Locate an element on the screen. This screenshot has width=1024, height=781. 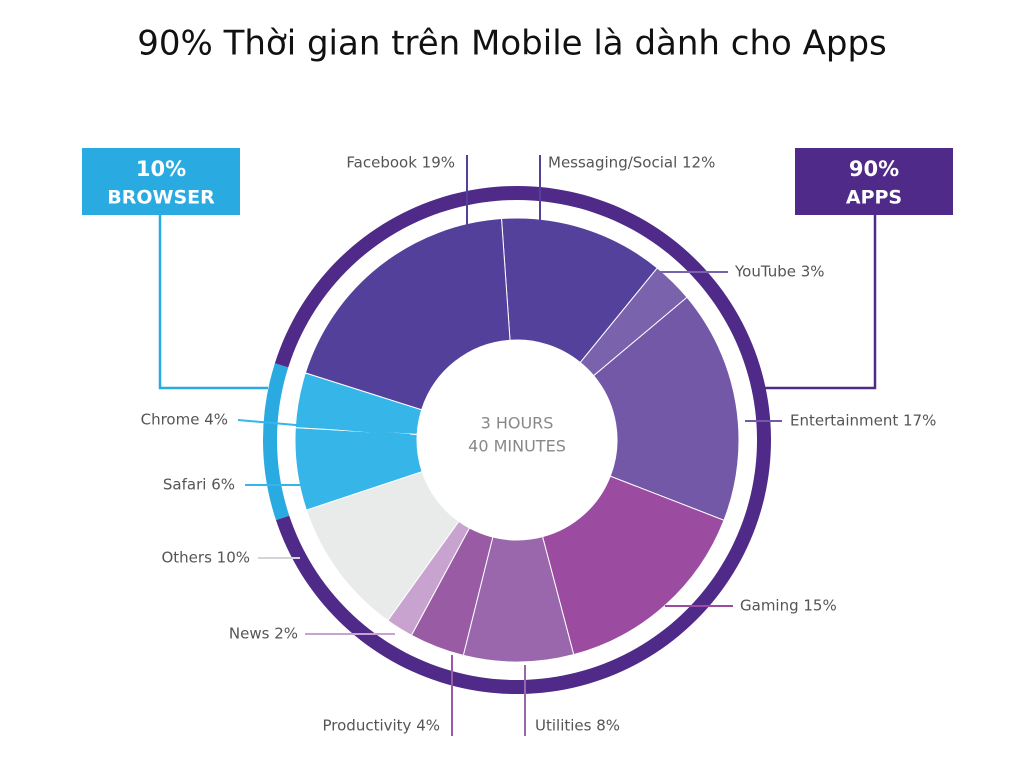
data-label: Others 10% is located at coordinates (205, 558).